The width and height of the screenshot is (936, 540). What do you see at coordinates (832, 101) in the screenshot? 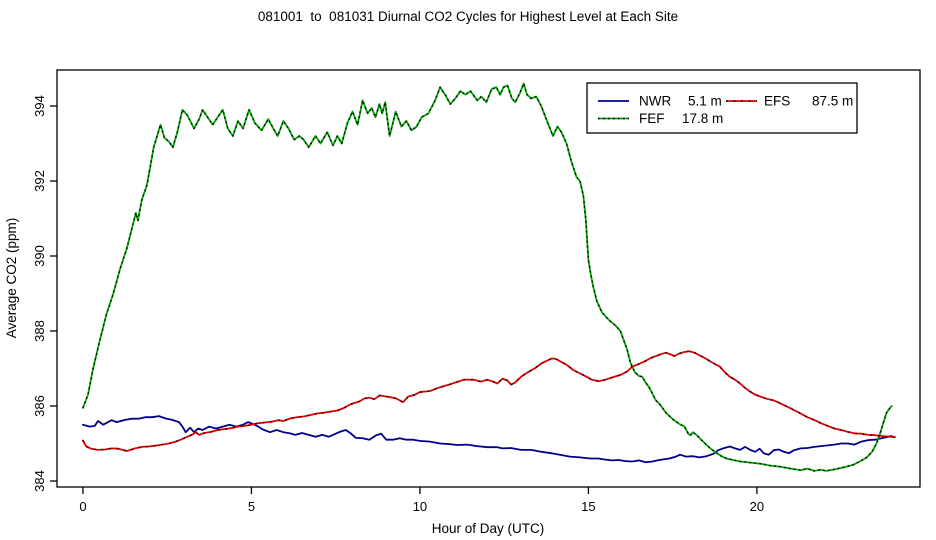
I see `legend-height-label: 87.5 m` at bounding box center [832, 101].